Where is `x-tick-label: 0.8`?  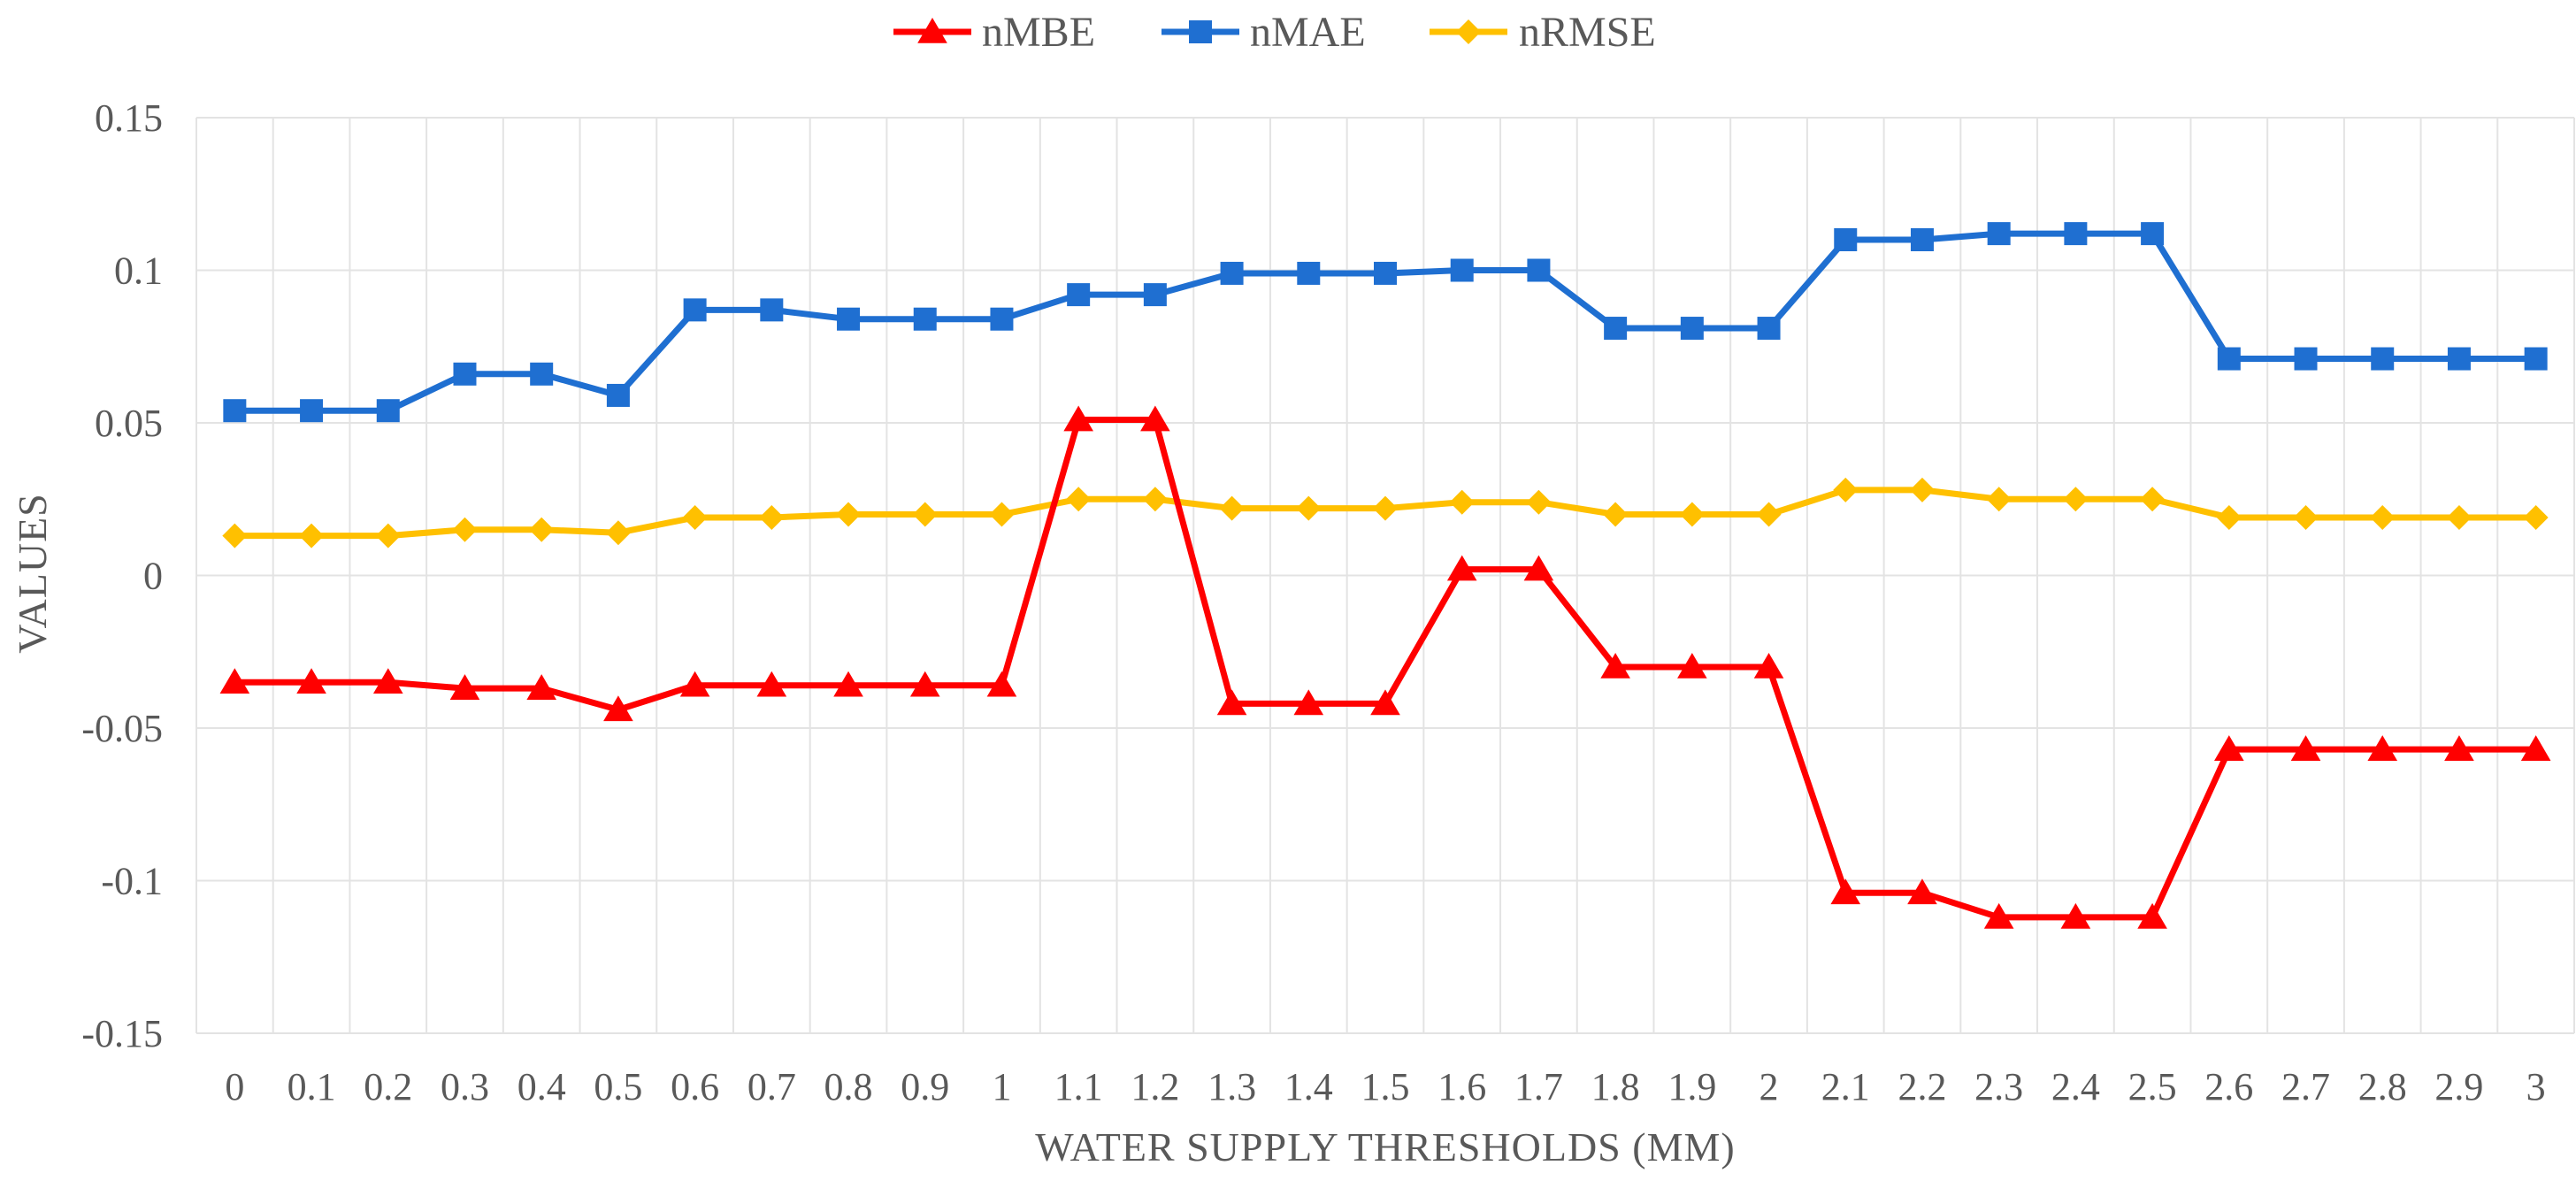 x-tick-label: 0.8 is located at coordinates (848, 1086).